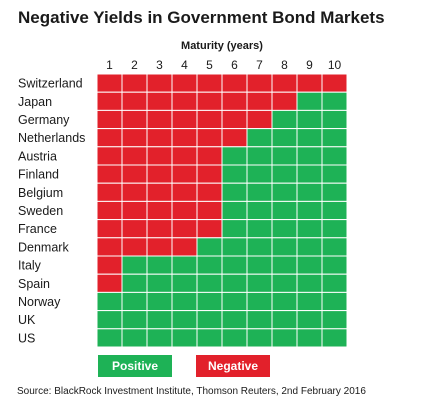 The height and width of the screenshot is (417, 423). What do you see at coordinates (39, 302) in the screenshot?
I see `country-label-norway: Norway` at bounding box center [39, 302].